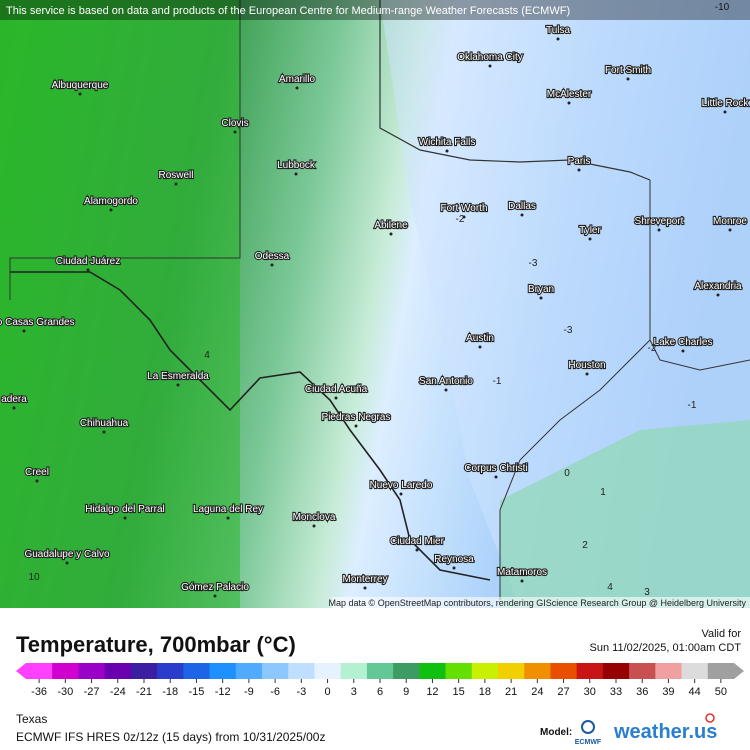  I want to click on city-label: San Antonio, so click(446, 381).